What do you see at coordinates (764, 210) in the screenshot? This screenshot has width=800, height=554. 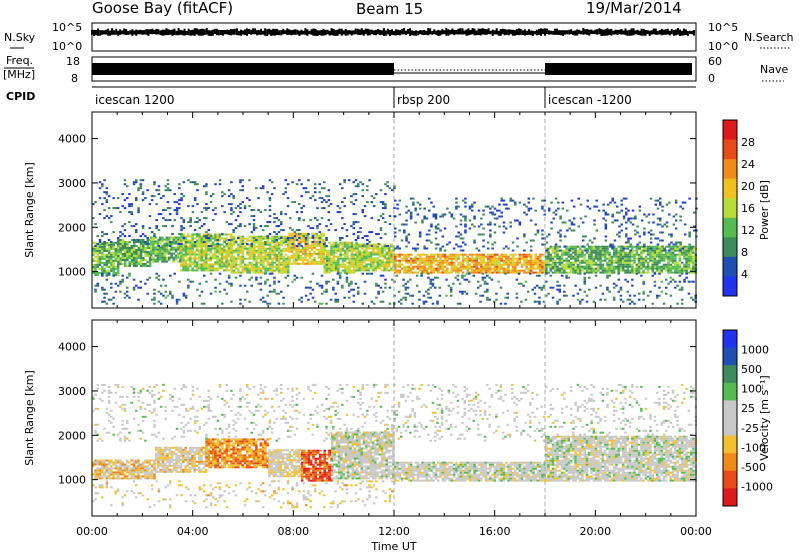 I see `power-colorbar-label: Power [dB]` at bounding box center [764, 210].